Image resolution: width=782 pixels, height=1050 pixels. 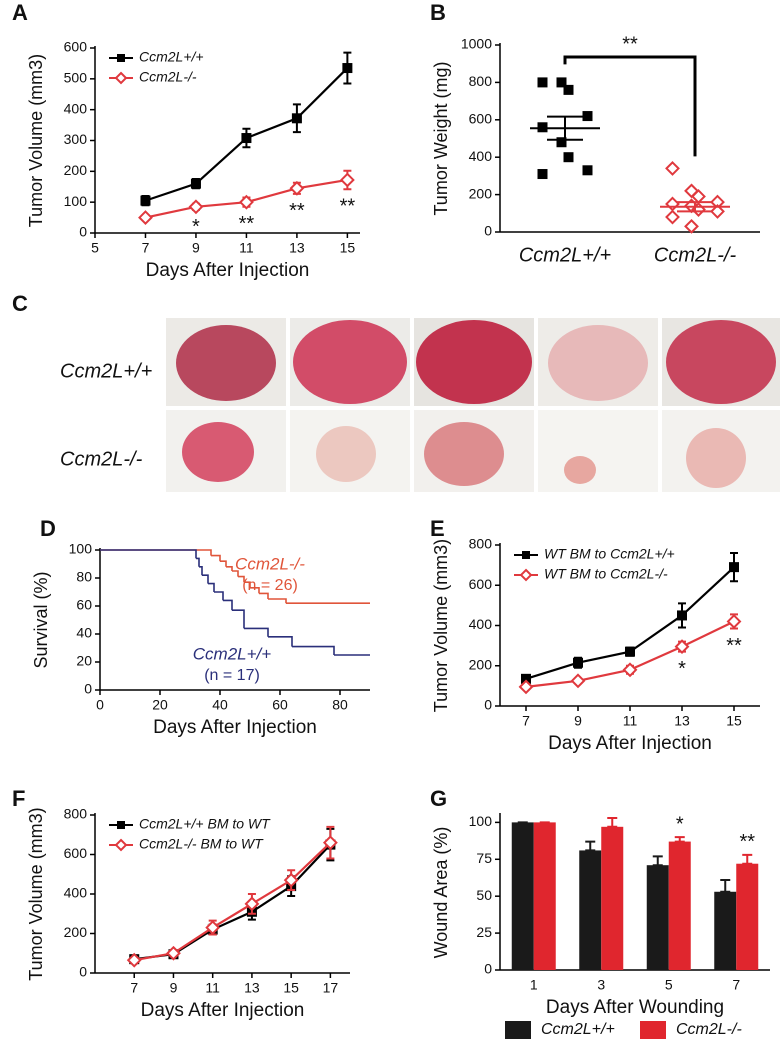 What do you see at coordinates (441, 138) in the screenshot?
I see `y-axis-label: Tumor Weight (mg)` at bounding box center [441, 138].